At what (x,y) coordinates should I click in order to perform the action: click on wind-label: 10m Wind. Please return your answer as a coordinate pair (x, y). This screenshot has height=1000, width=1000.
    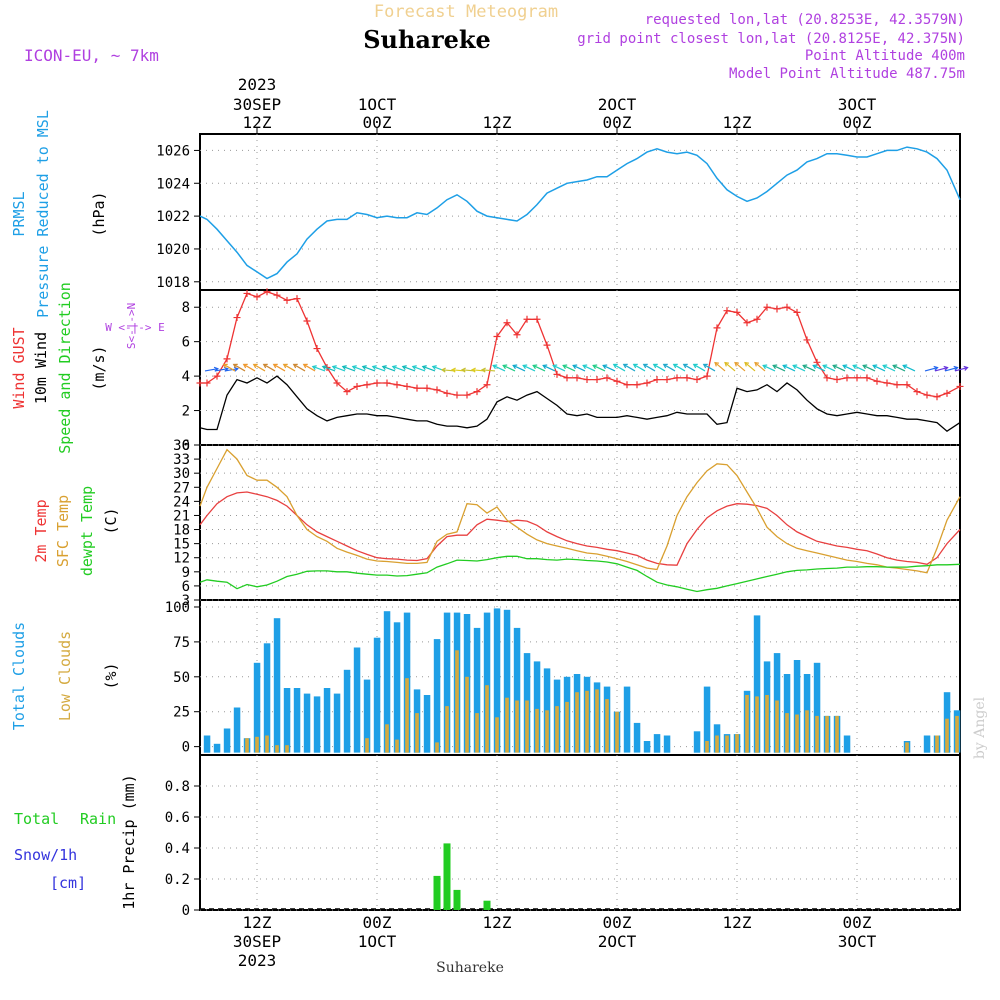
    Looking at the image, I should click on (41, 368).